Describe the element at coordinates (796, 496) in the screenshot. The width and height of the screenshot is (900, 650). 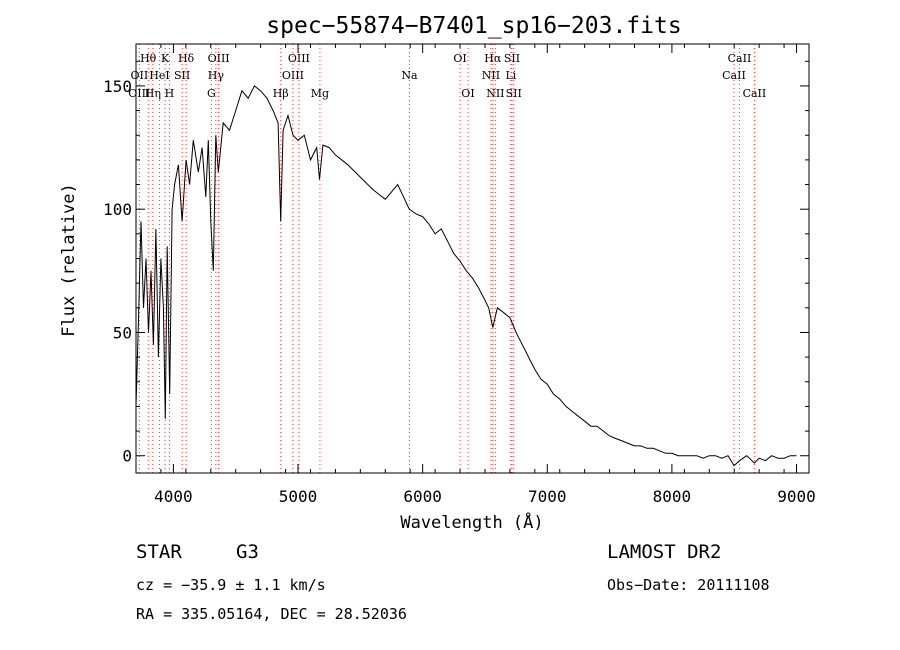
I see `x-tick-label: 9000` at that location.